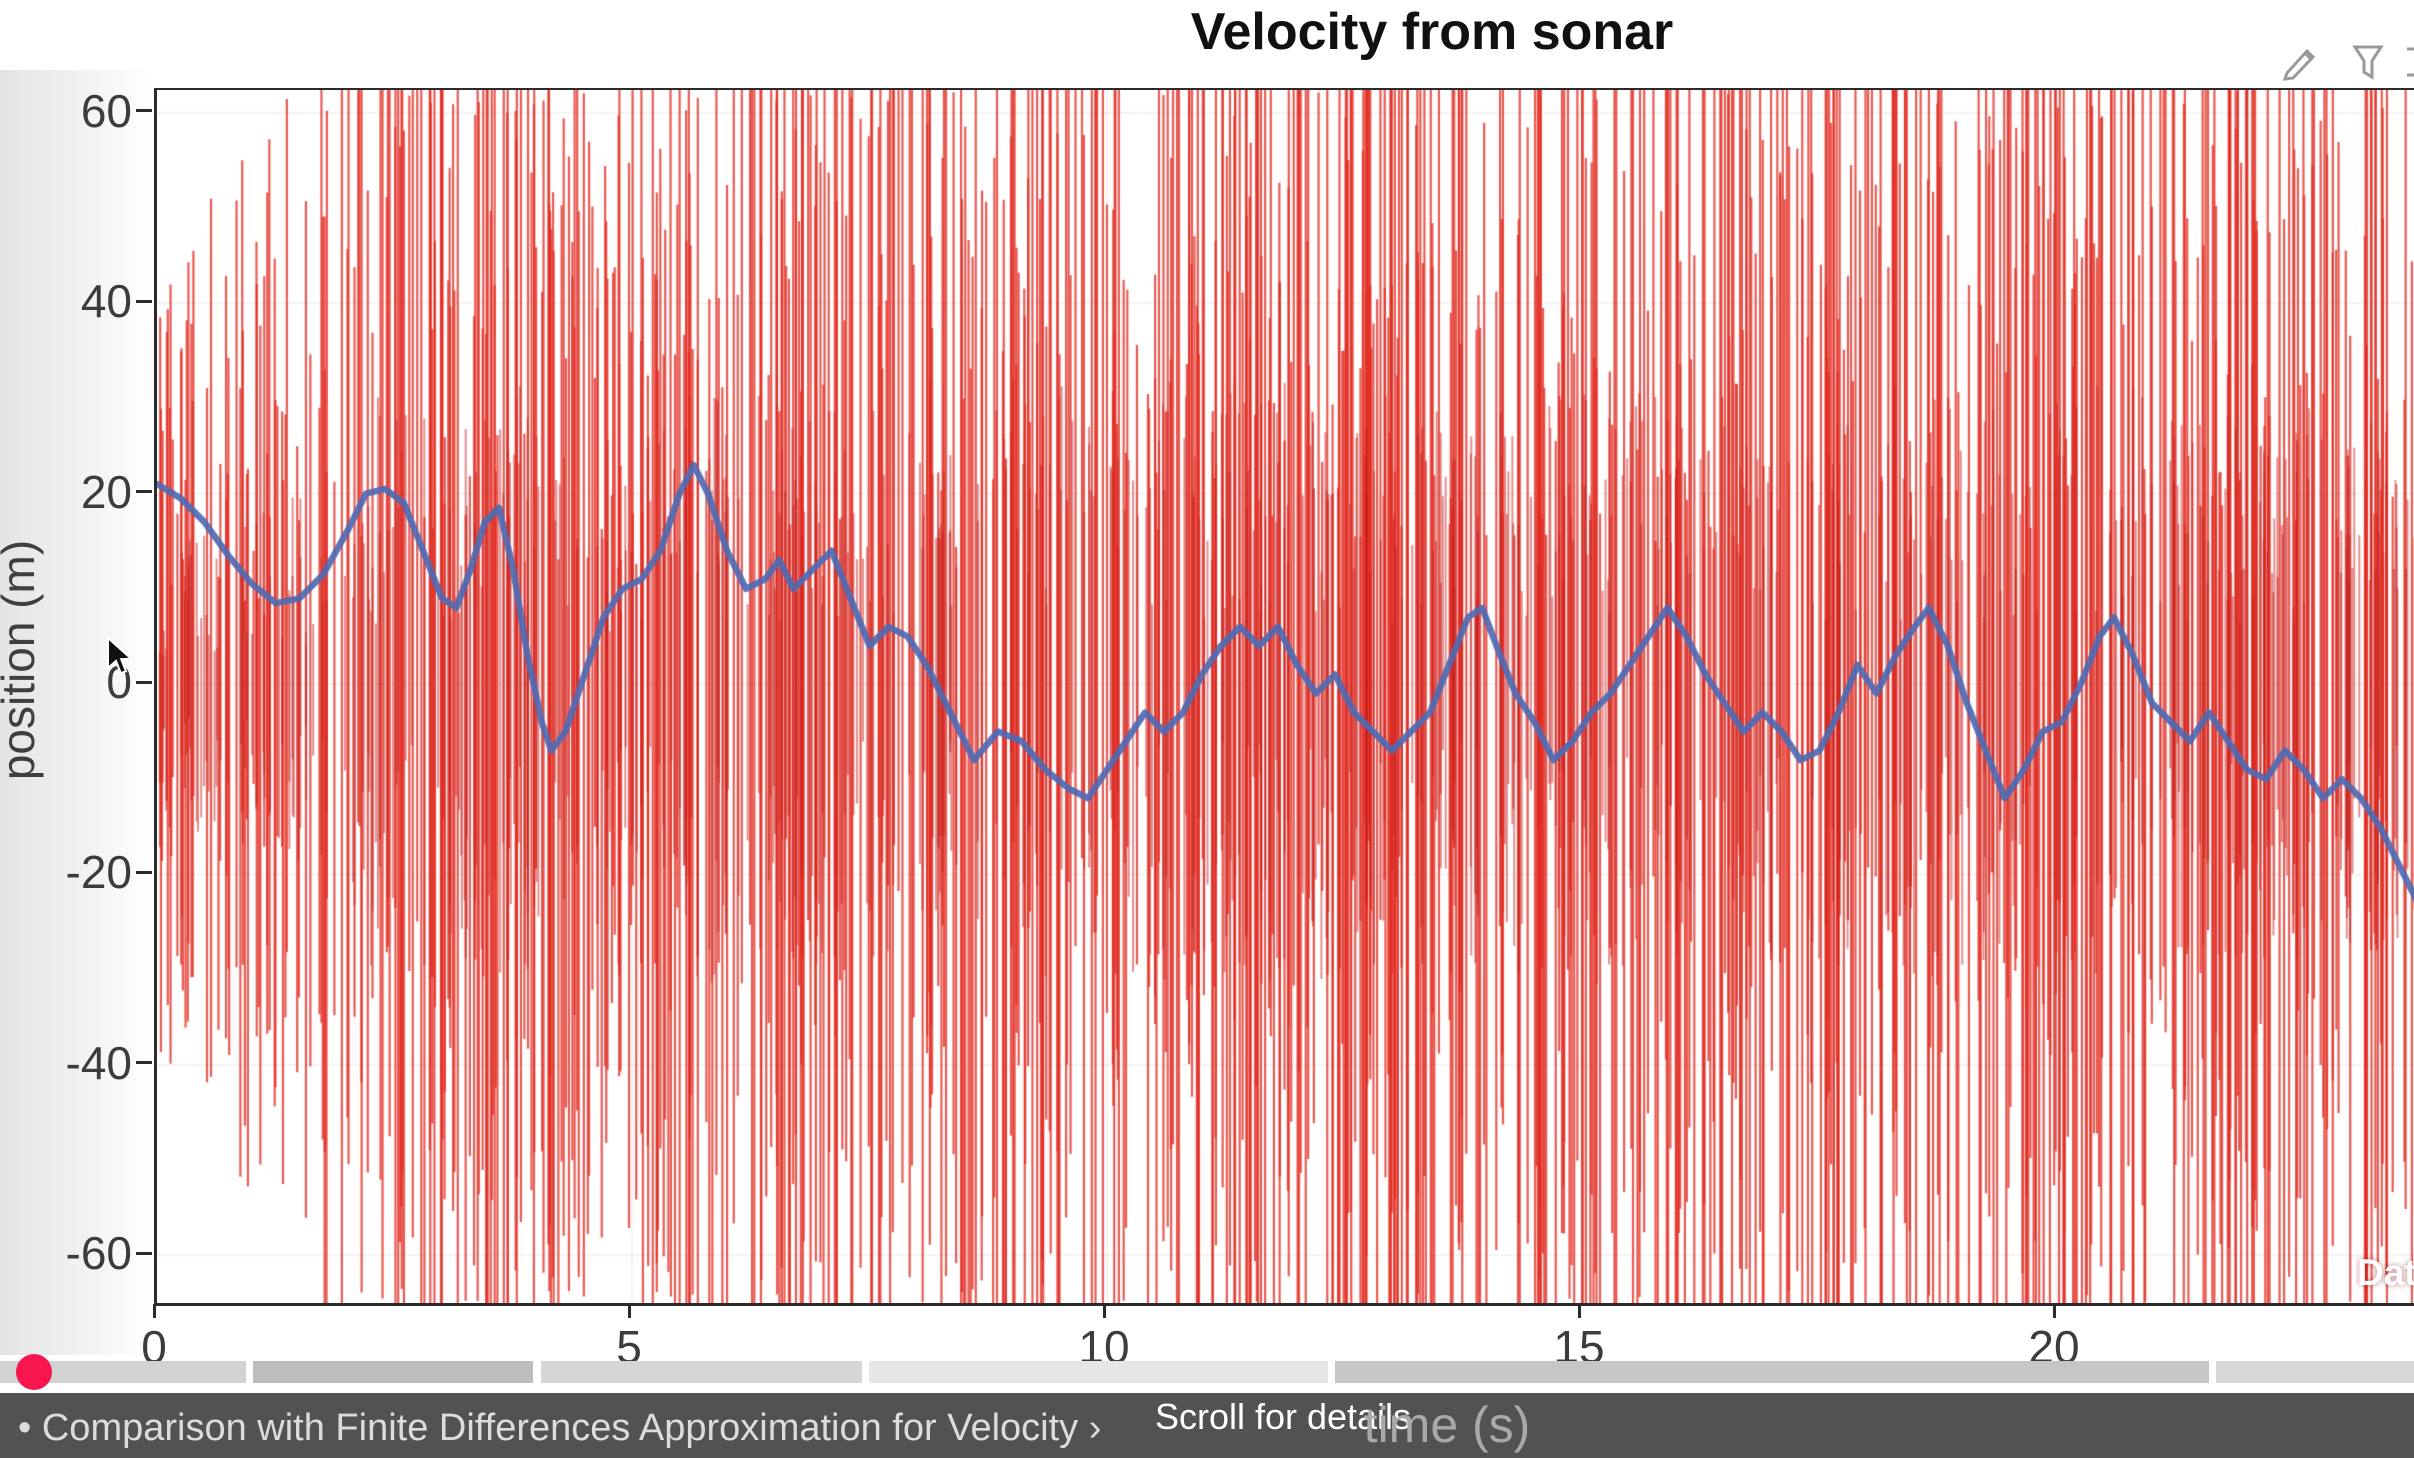  What do you see at coordinates (98, 872) in the screenshot?
I see `y-tick-label: -20` at bounding box center [98, 872].